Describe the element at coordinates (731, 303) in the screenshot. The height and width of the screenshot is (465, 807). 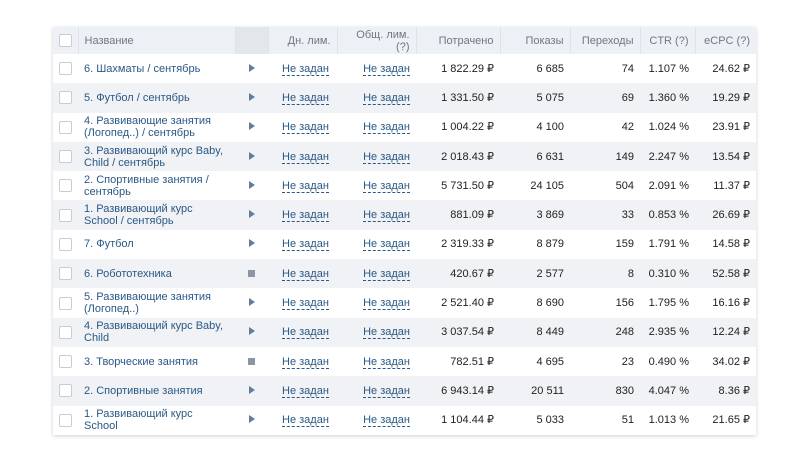
I see `ecpc-cell: 16.16 ₽` at that location.